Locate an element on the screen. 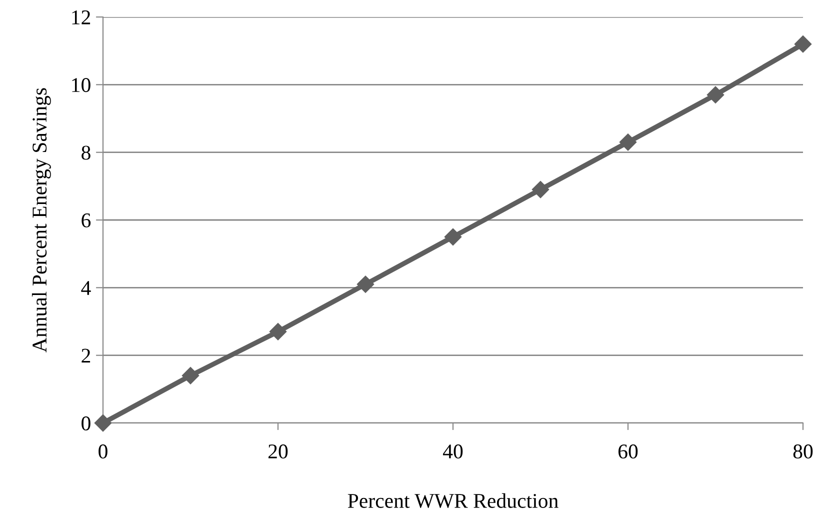  y-tick-label: 12 is located at coordinates (81, 17).